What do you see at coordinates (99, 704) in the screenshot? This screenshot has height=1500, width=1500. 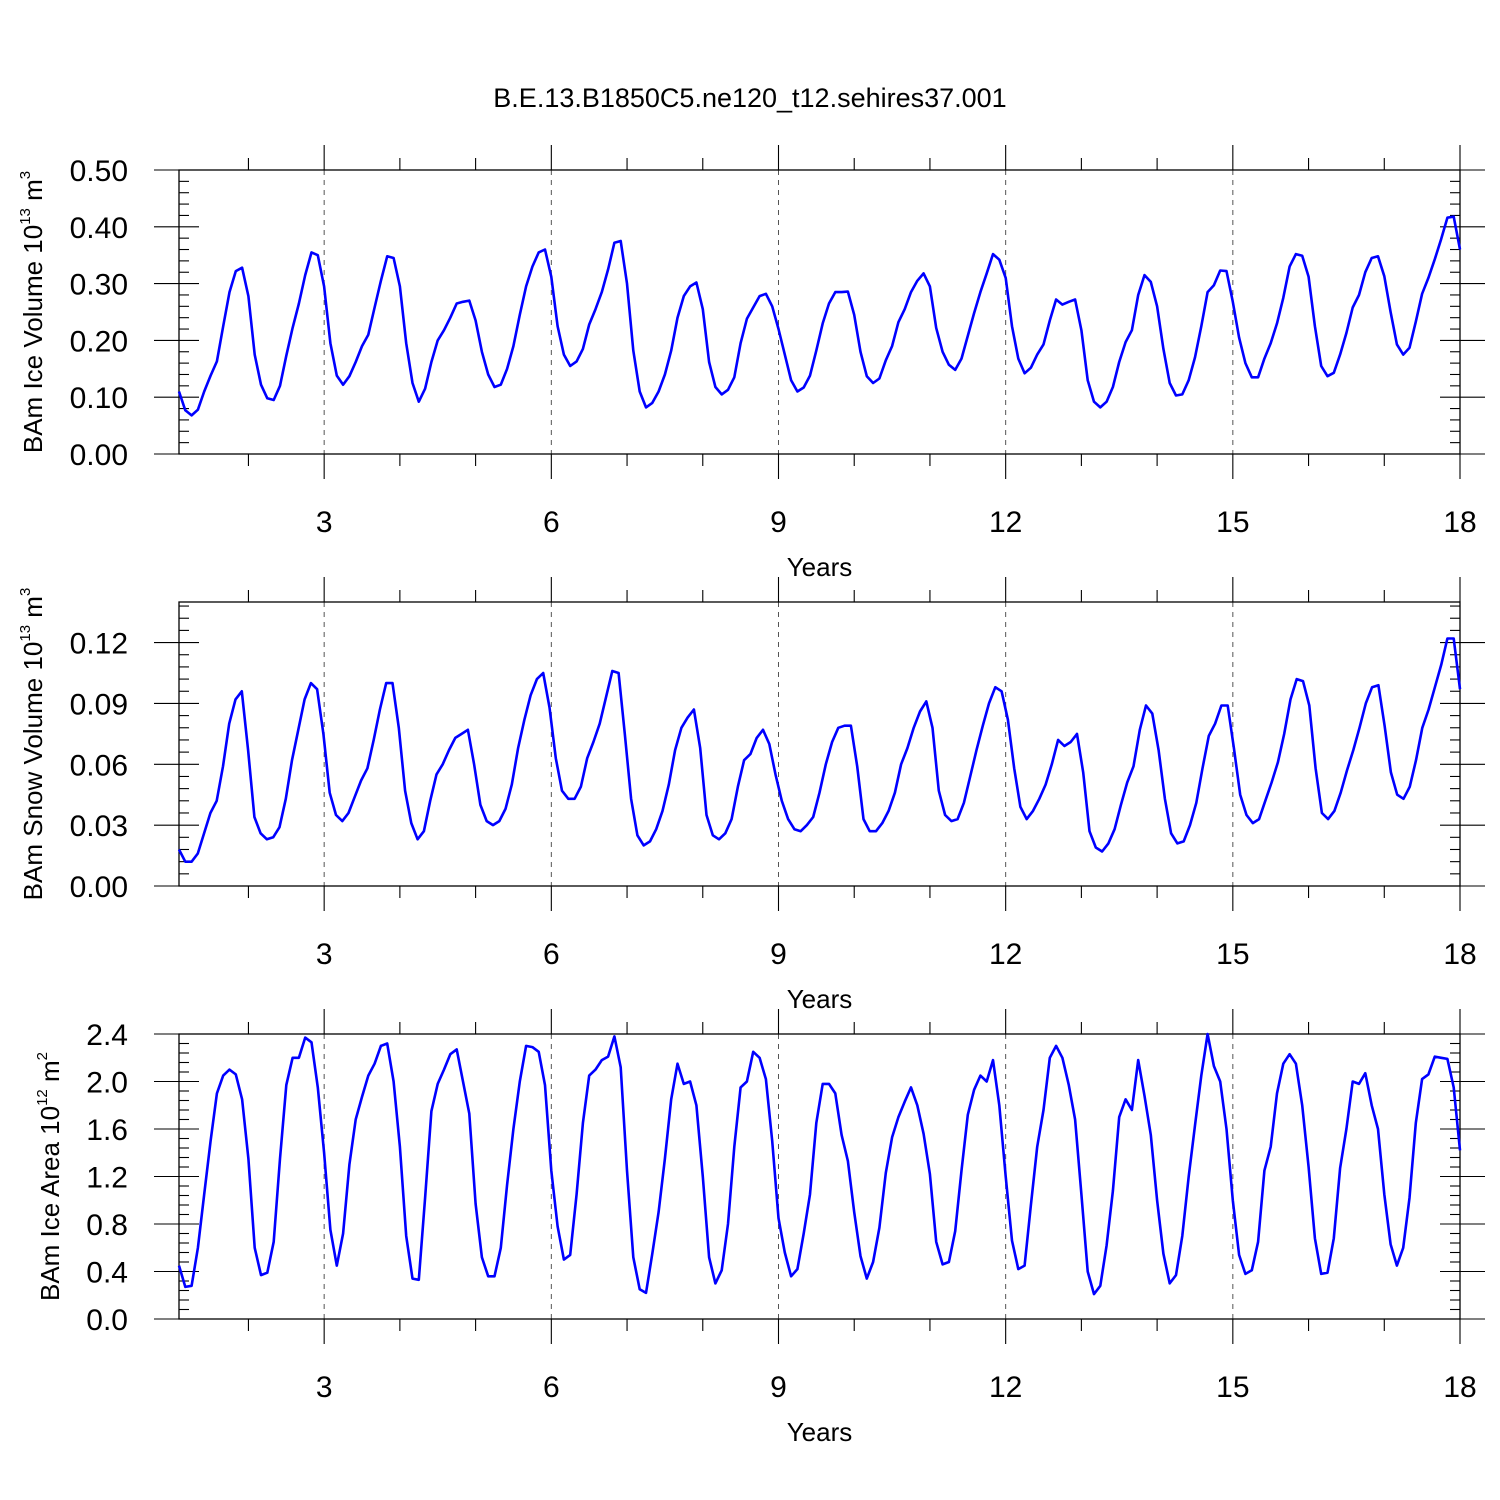 I see `ytick-label-0.09: 0.09` at bounding box center [99, 704].